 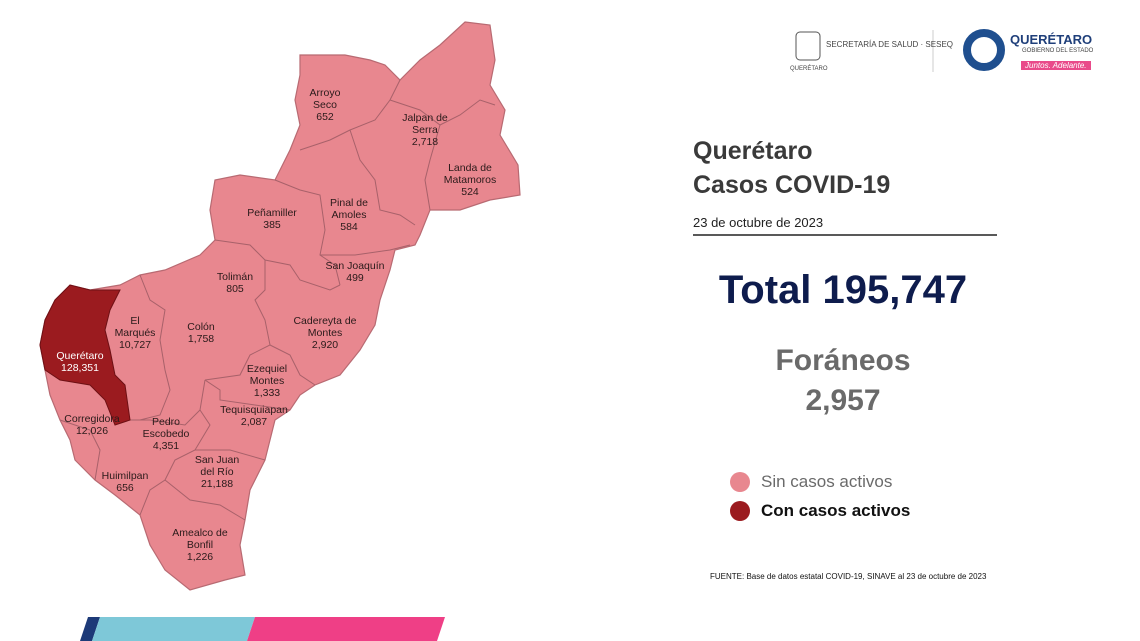 What do you see at coordinates (325, 117) in the screenshot?
I see `municipality-cases: 652` at bounding box center [325, 117].